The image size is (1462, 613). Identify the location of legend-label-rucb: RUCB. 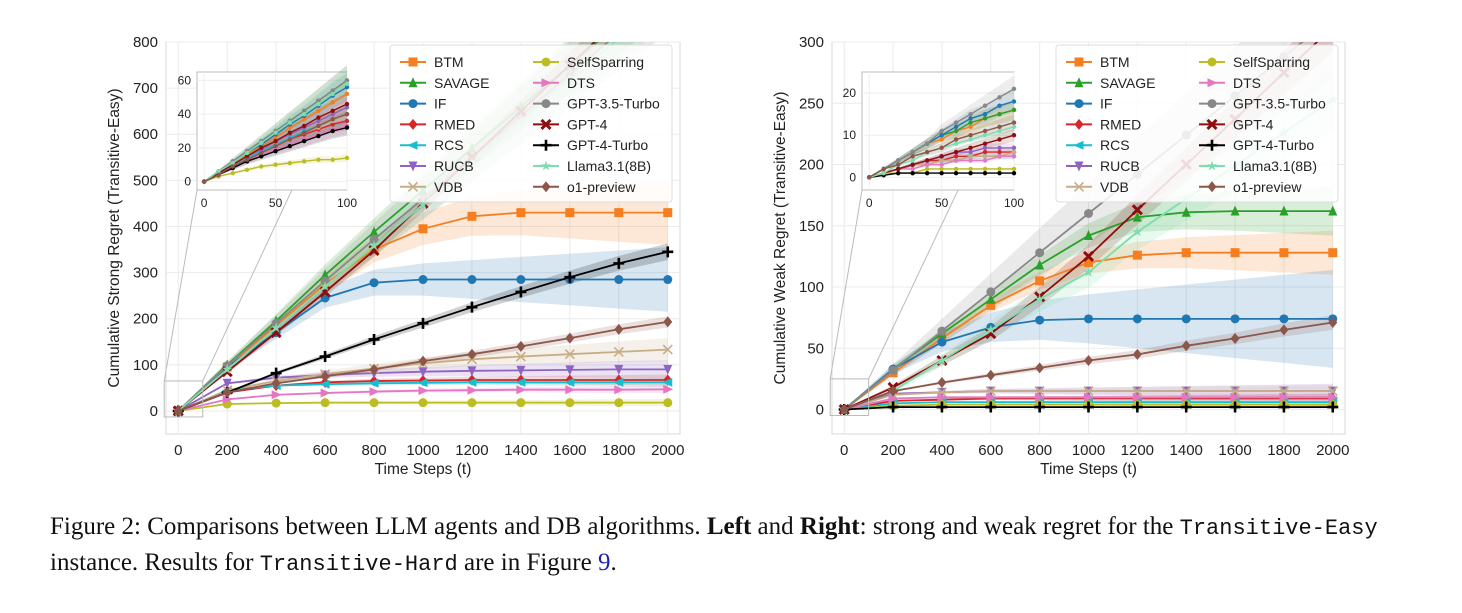
(454, 166).